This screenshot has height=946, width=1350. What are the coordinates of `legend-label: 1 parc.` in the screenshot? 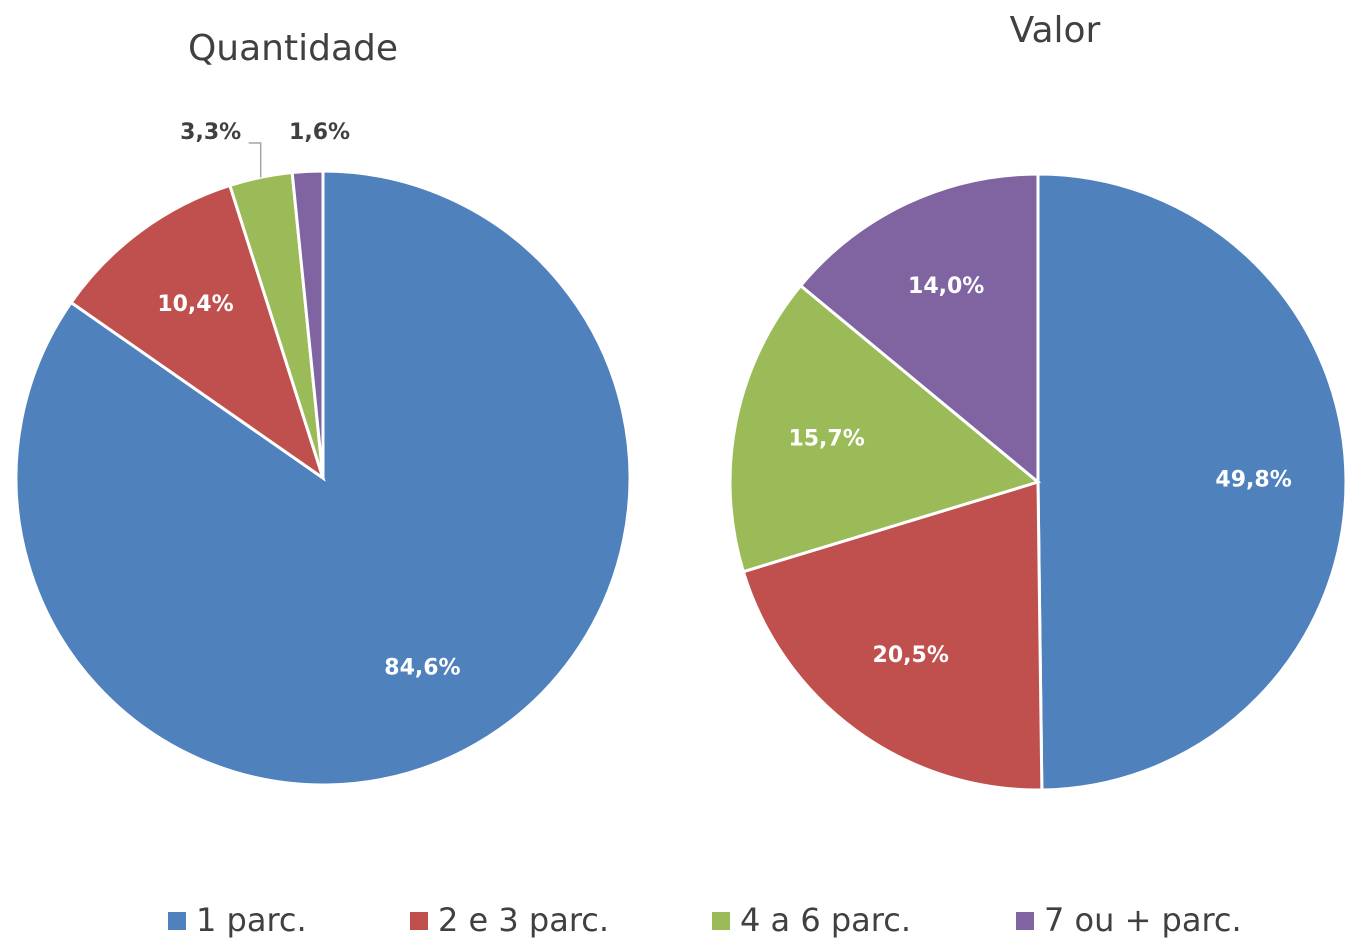 It's located at (251, 920).